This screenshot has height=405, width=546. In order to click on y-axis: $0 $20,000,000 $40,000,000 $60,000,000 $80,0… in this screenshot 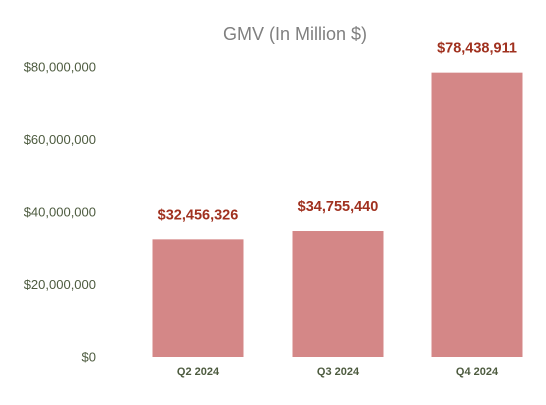, I will do `click(60, 212)`.